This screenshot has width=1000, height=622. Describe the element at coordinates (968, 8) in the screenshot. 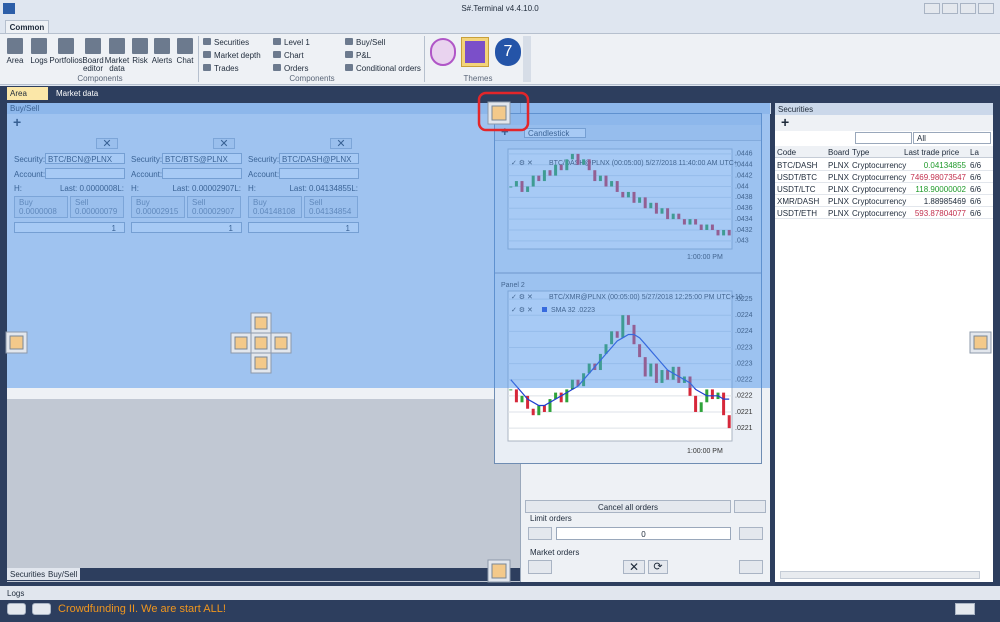

I see `maximize-button` at that location.